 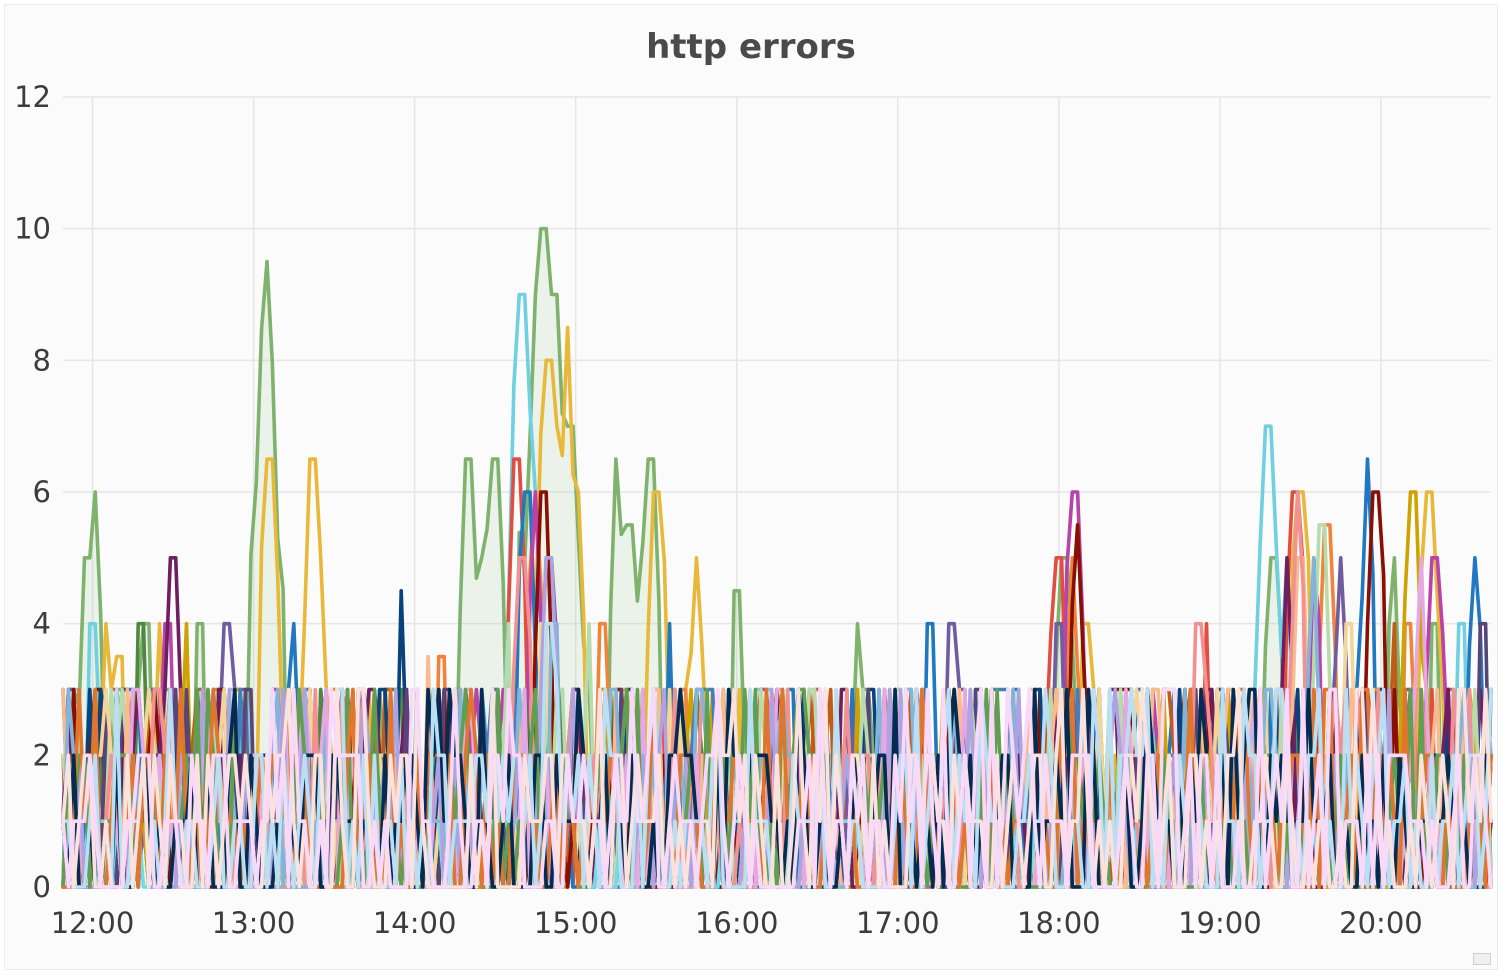 I want to click on y-axis: 0 2 4 6 8 10 12, so click(x=32, y=492).